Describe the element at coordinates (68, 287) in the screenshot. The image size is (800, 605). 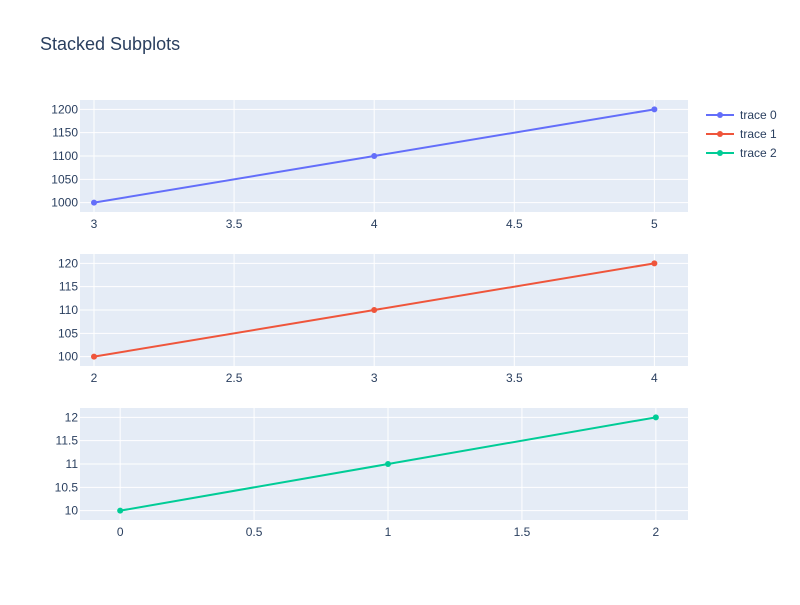
I see `subplot-2-y-tick-label: 115` at that location.